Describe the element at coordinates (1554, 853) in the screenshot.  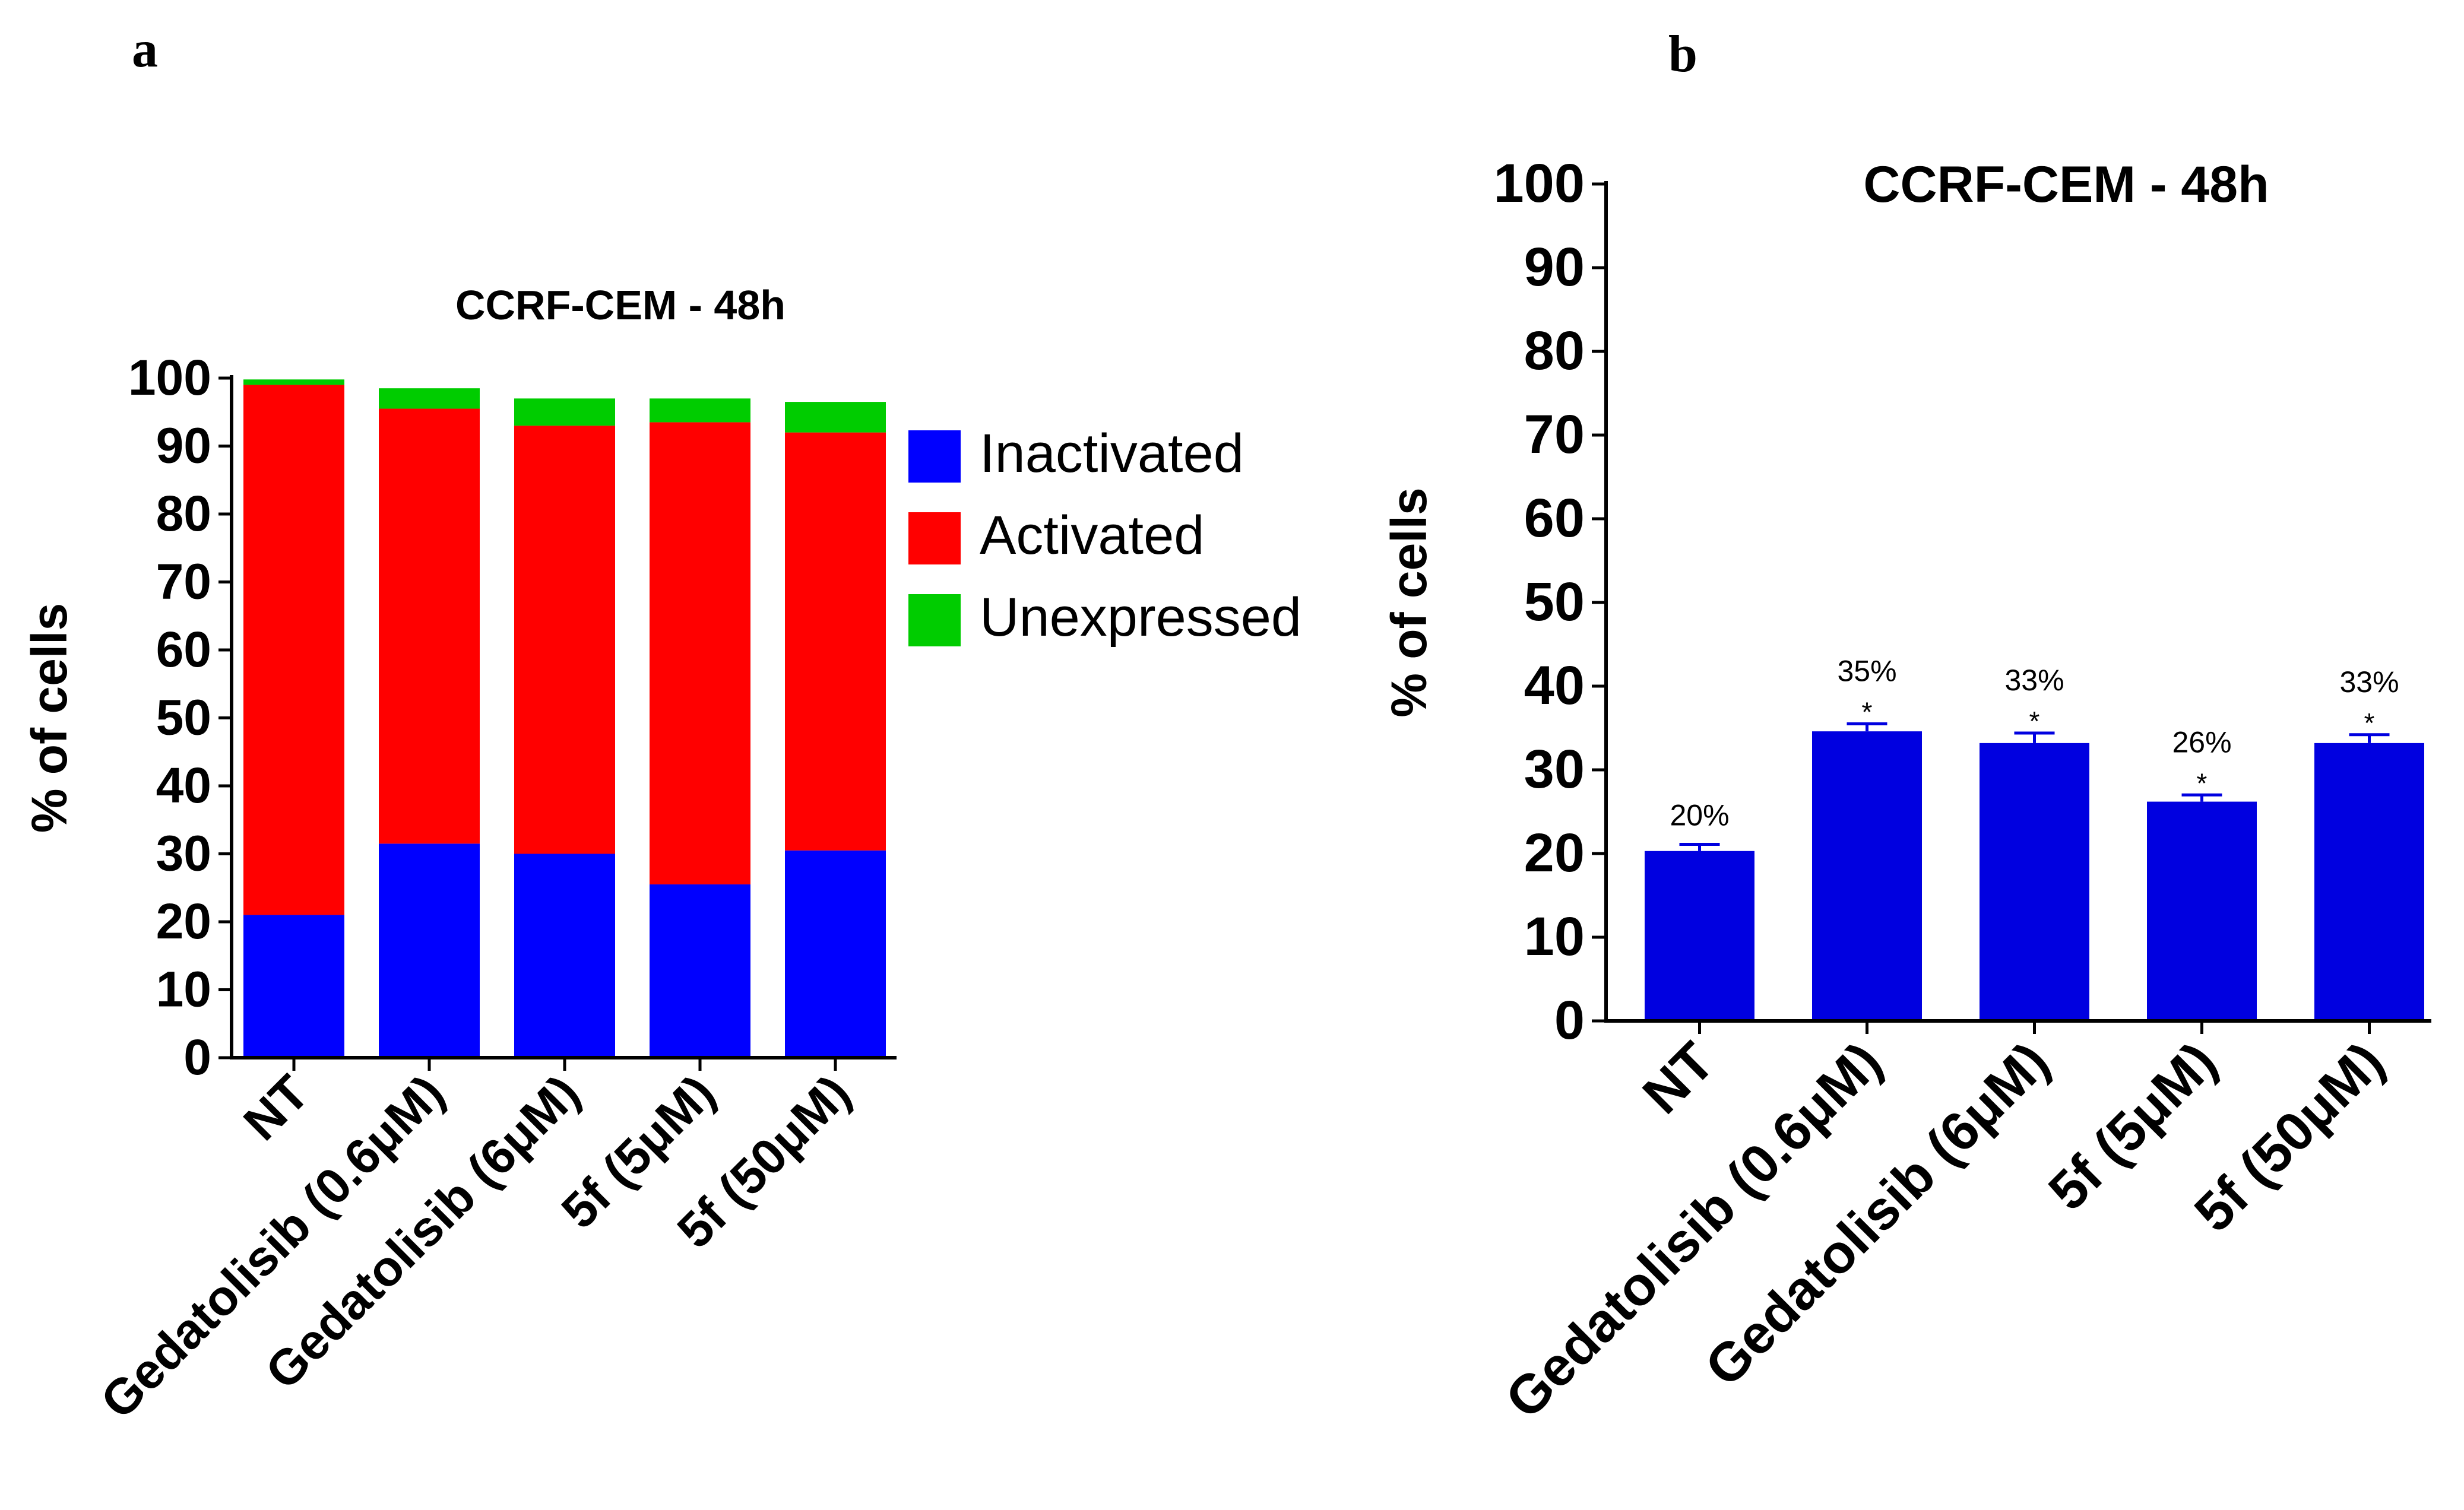
I see `chart-b-ytick-label-2: 20` at that location.